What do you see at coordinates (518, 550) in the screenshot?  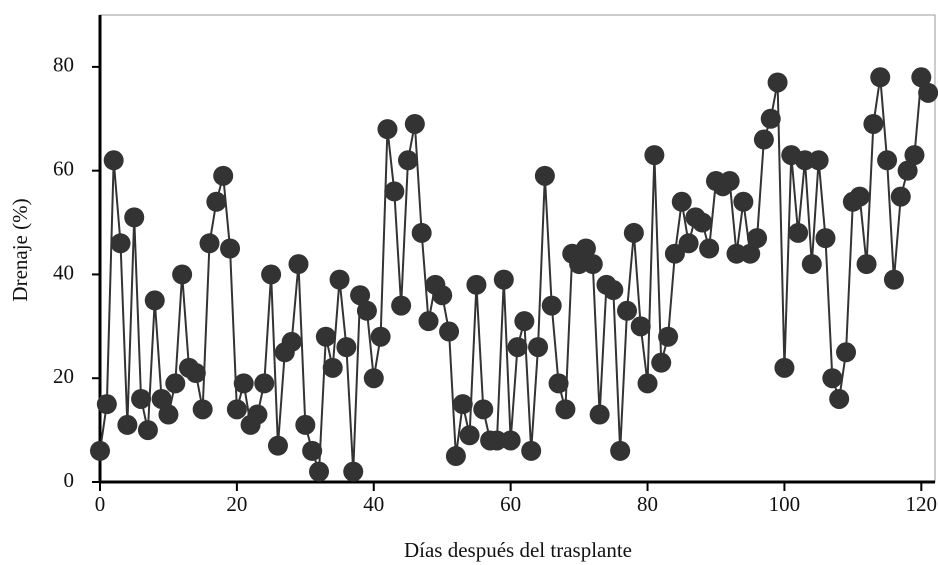 I see `x-axis-label: Días después del trasplante` at bounding box center [518, 550].